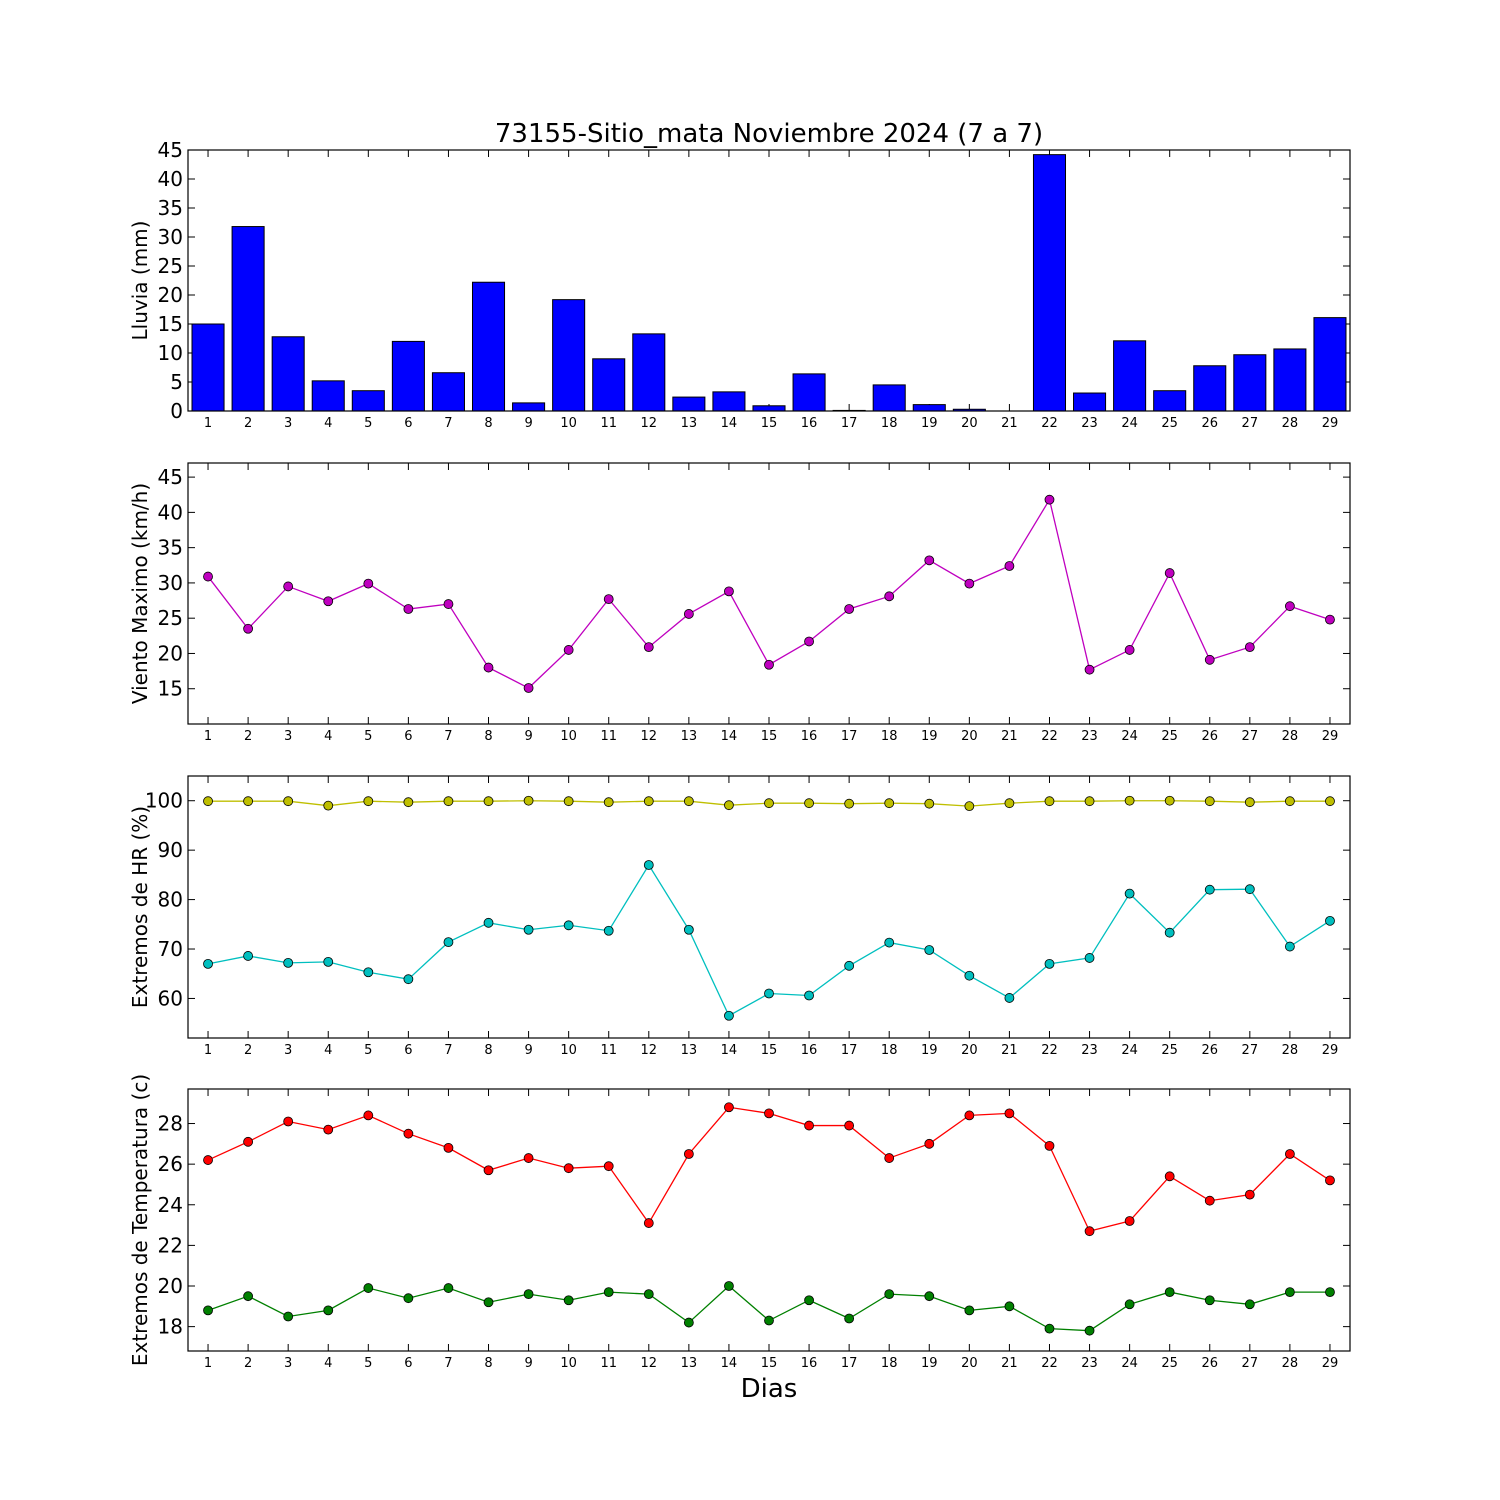  What do you see at coordinates (1049, 1363) in the screenshot?
I see `x-tick-label: 22` at bounding box center [1049, 1363].